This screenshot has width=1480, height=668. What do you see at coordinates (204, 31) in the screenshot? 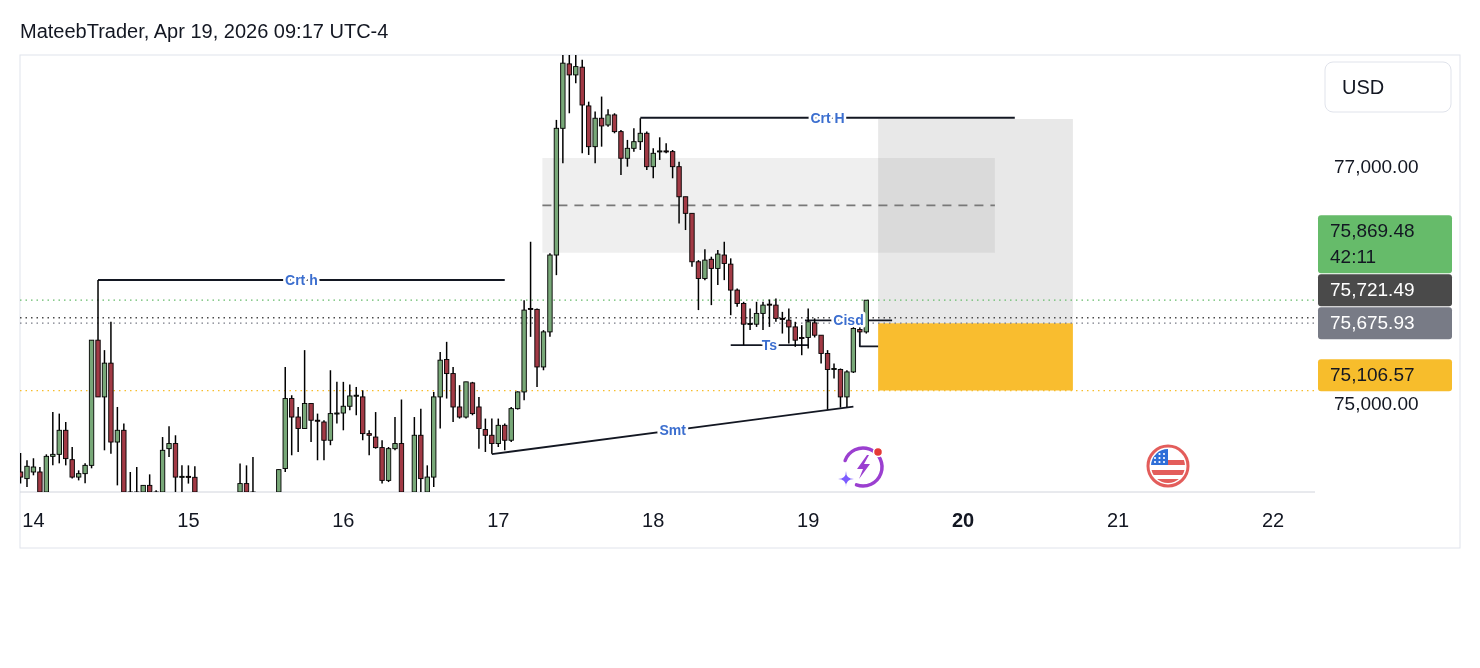
I see `chart-title: MateebTrader, Apr 19, 2026 09:17 UTC-4` at bounding box center [204, 31].